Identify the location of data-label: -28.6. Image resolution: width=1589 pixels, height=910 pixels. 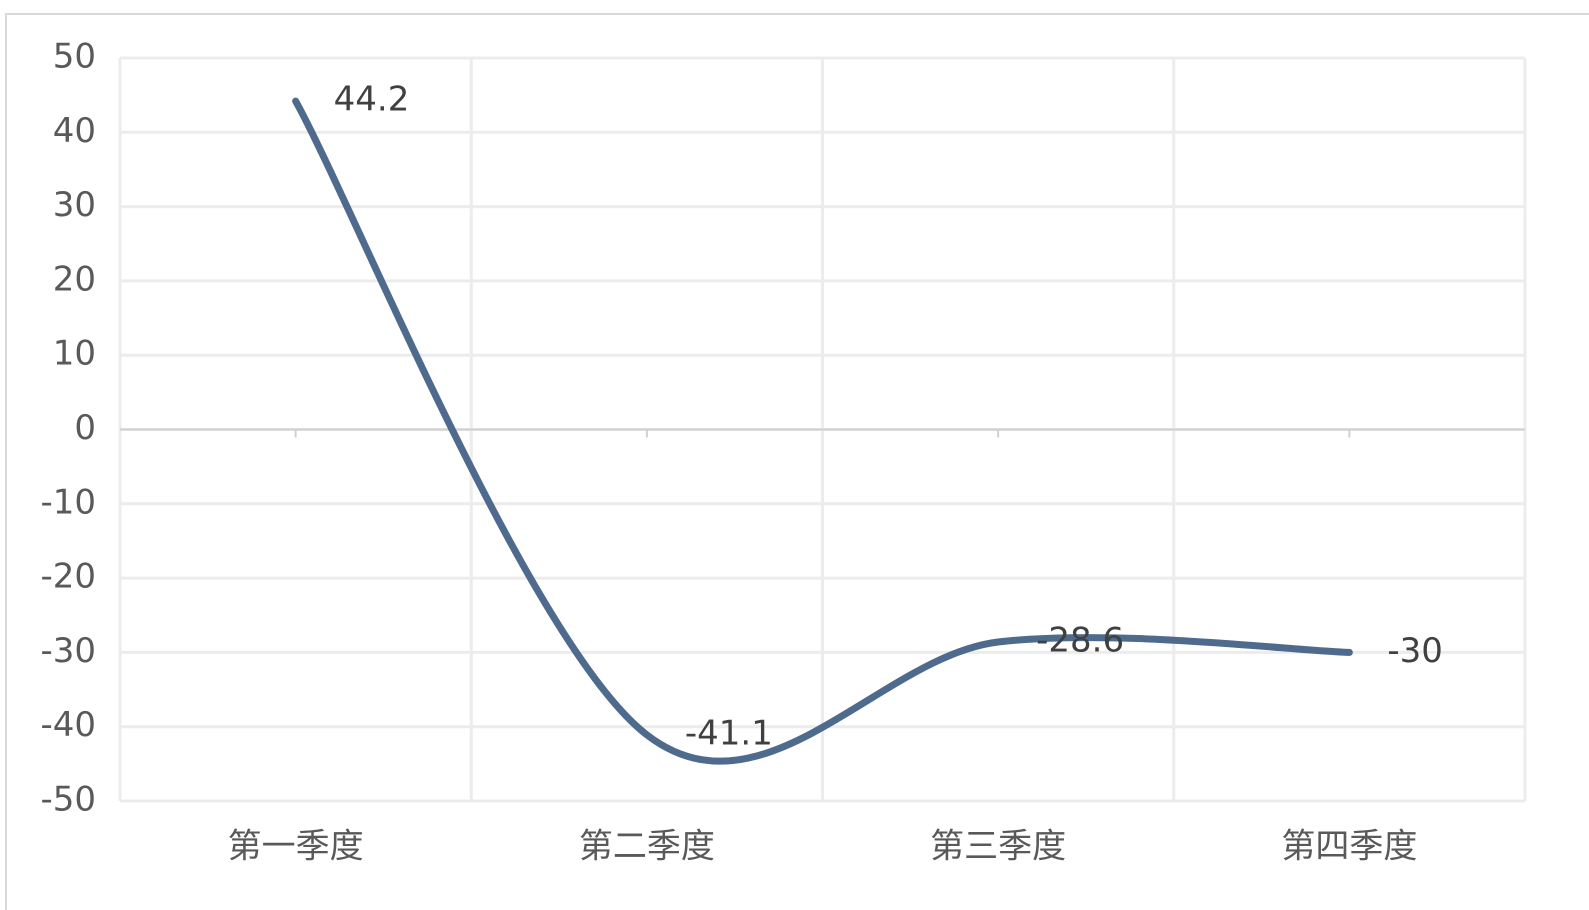
(1080, 640).